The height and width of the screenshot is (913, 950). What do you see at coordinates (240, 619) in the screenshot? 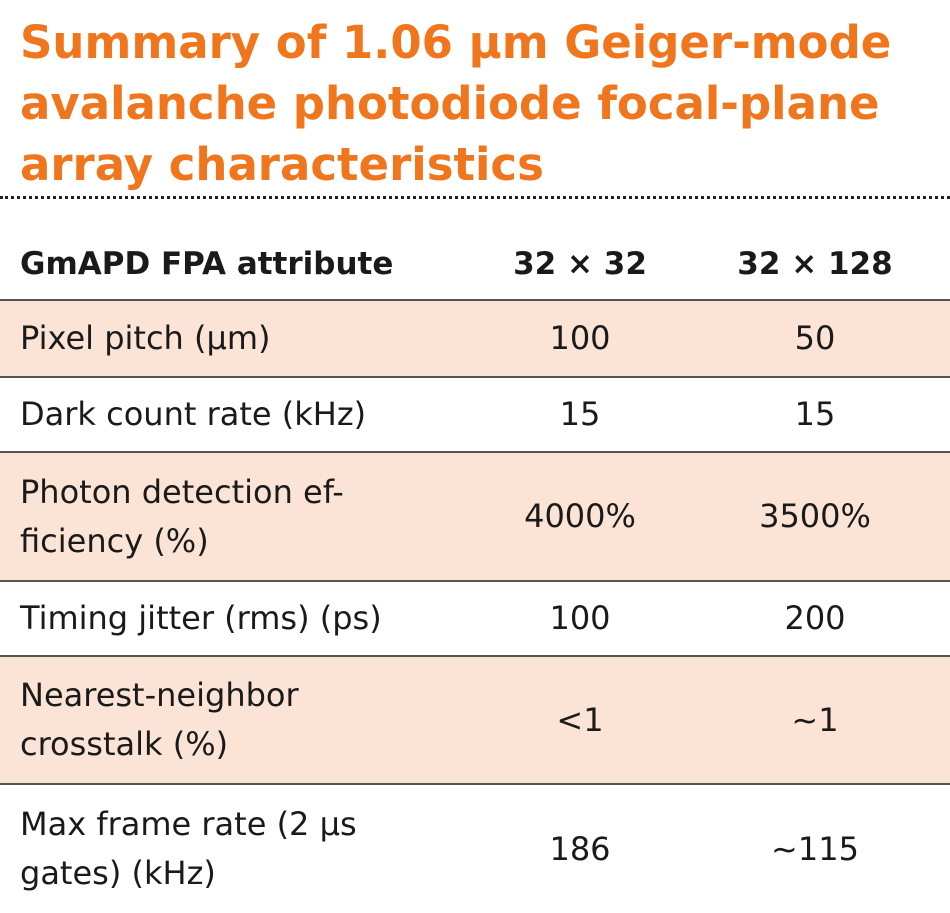
I see `cell-attribute: Timing jitter (rms) (ps)` at bounding box center [240, 619].